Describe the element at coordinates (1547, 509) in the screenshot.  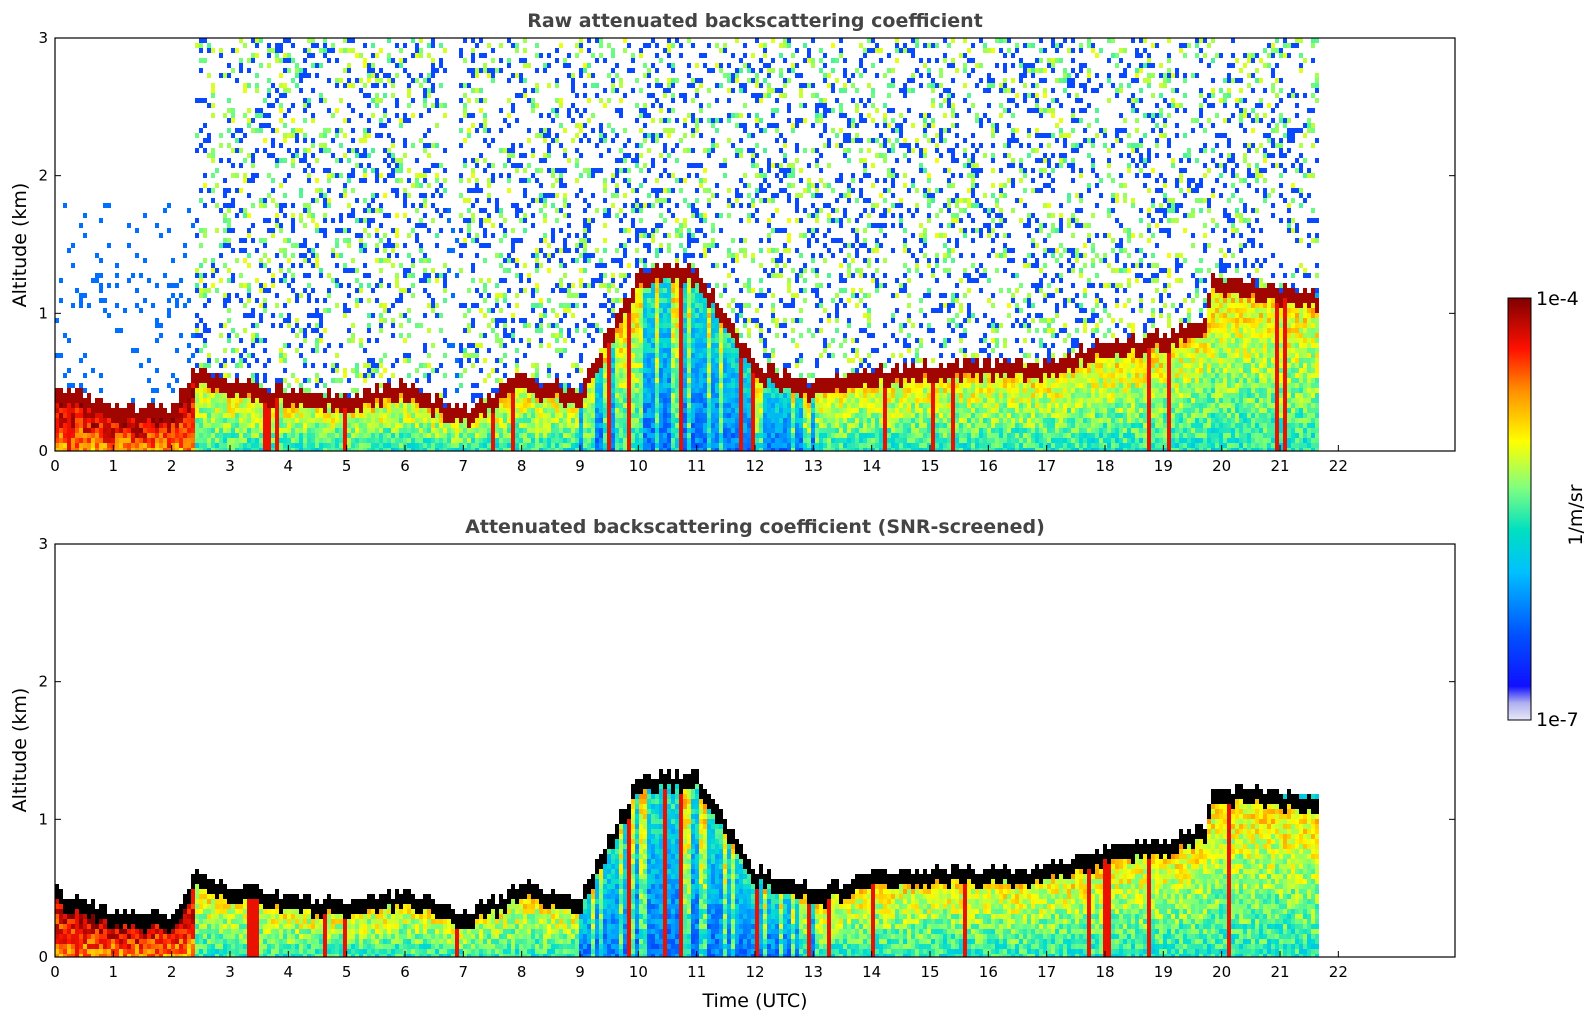
I see `colorbar: 1e-4 1e-7 1/m/sr` at that location.